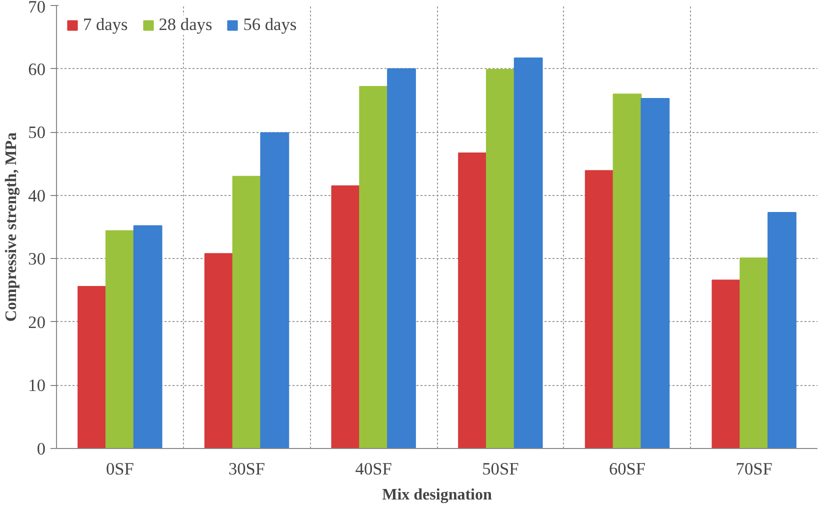 The height and width of the screenshot is (506, 822). Describe the element at coordinates (627, 469) in the screenshot. I see `x-tick-label: 60SF` at that location.